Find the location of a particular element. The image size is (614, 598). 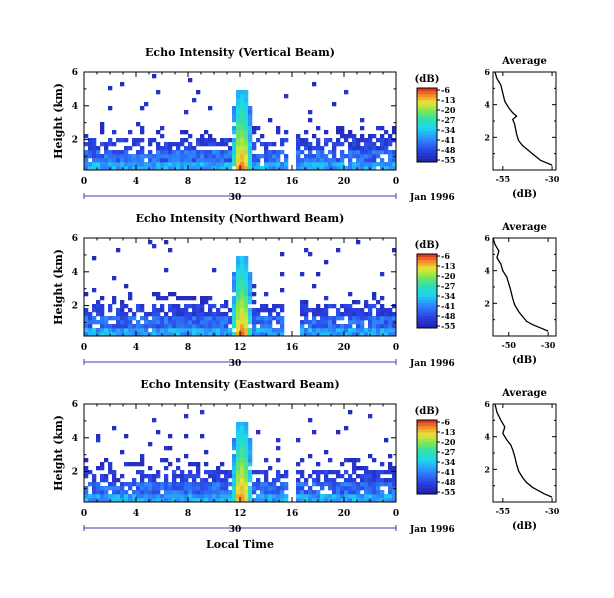

colorbar-tick-label: -34 is located at coordinates (448, 296).